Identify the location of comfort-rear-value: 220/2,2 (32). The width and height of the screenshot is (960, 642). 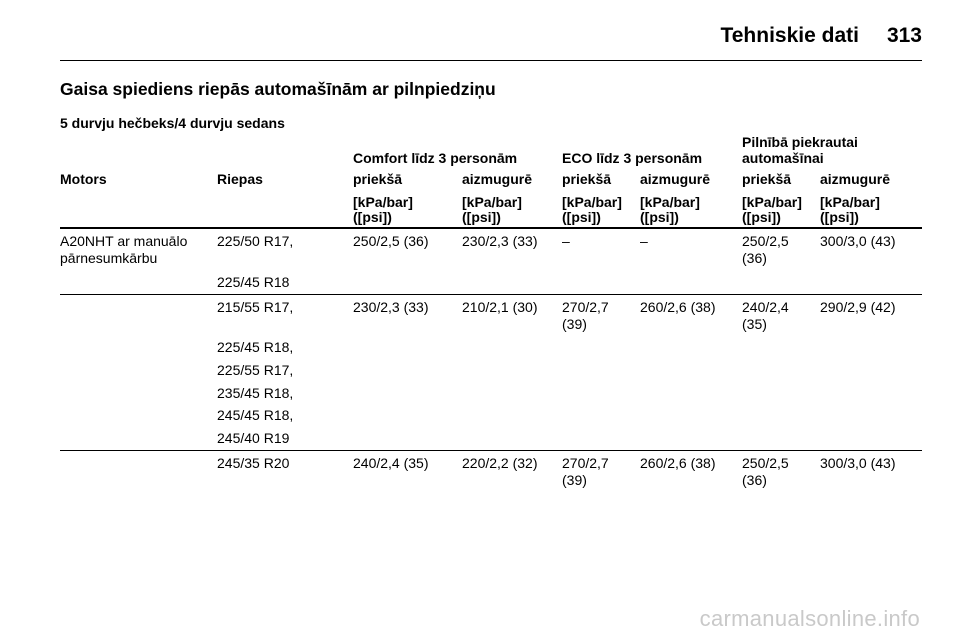
(500, 463).